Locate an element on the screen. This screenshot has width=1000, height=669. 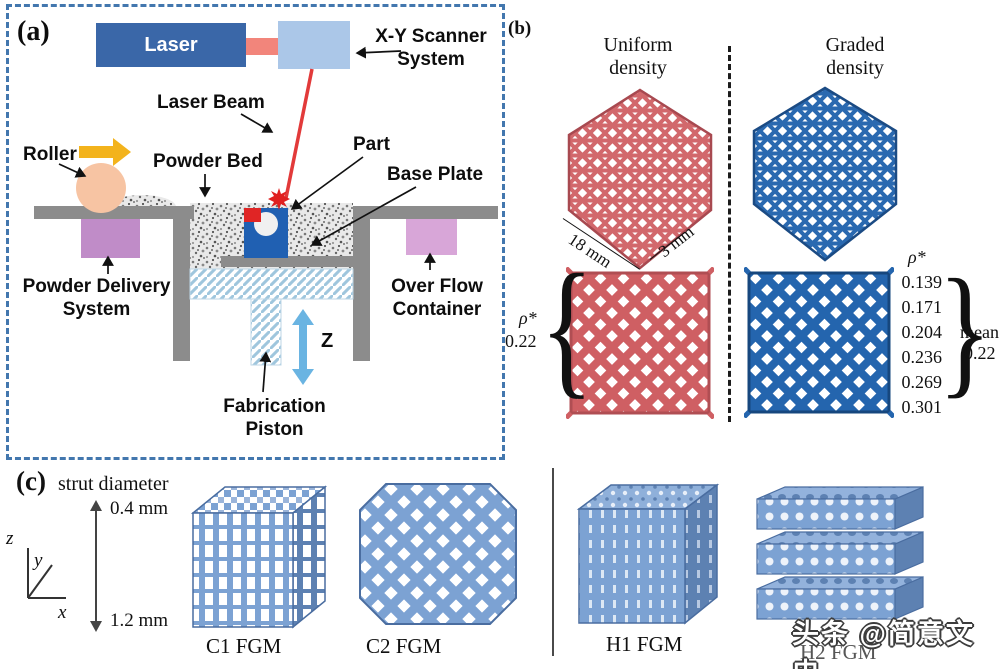
chamber-wall-right is located at coordinates (361, 283).